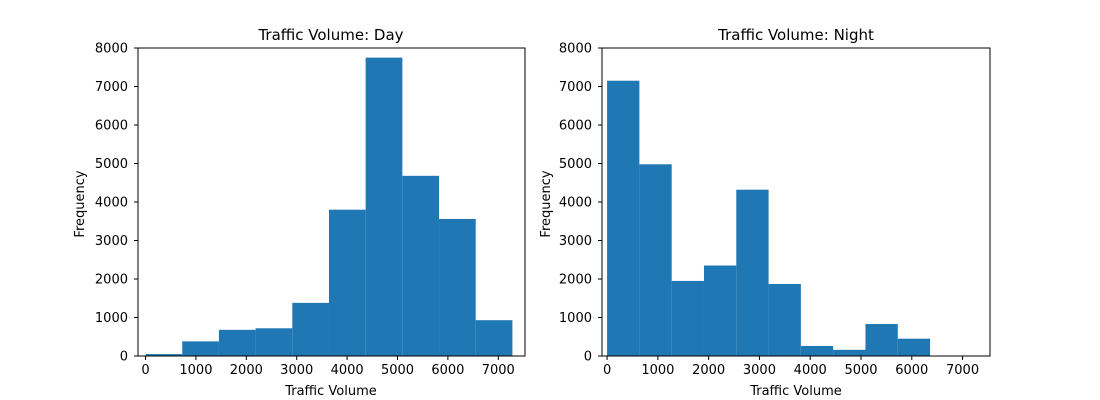 The height and width of the screenshot is (400, 1100). I want to click on chart-title: Traffic Volume: Day, so click(330, 35).